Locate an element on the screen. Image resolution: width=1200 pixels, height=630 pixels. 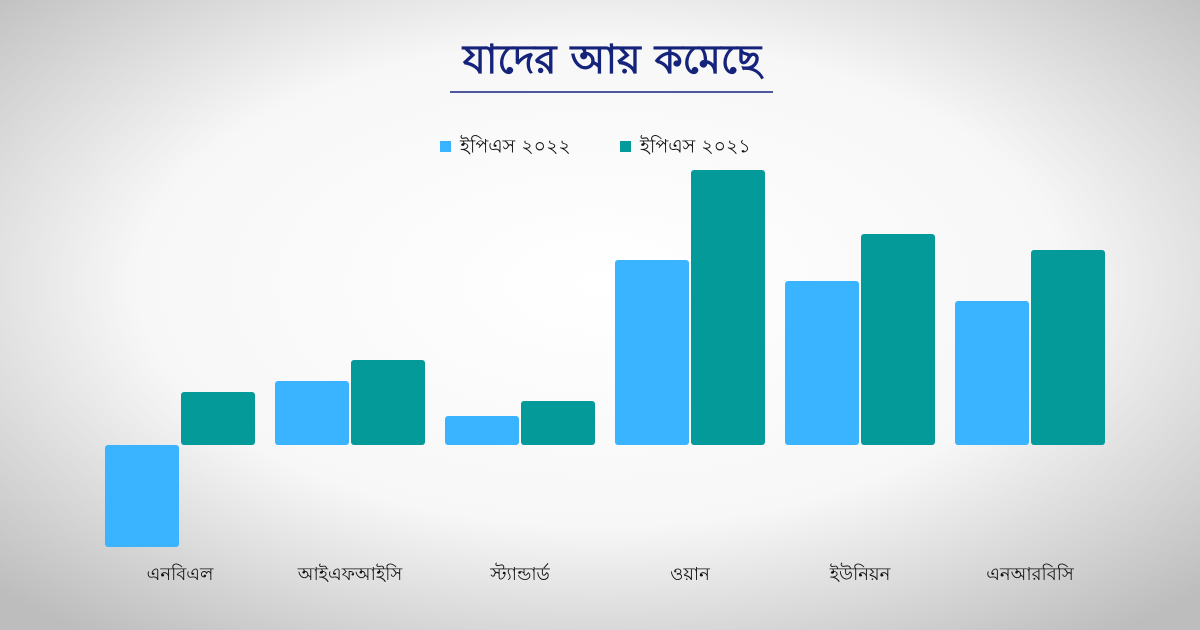
x-tick-label: স্ট্যান্ডার্ড is located at coordinates (519, 574).